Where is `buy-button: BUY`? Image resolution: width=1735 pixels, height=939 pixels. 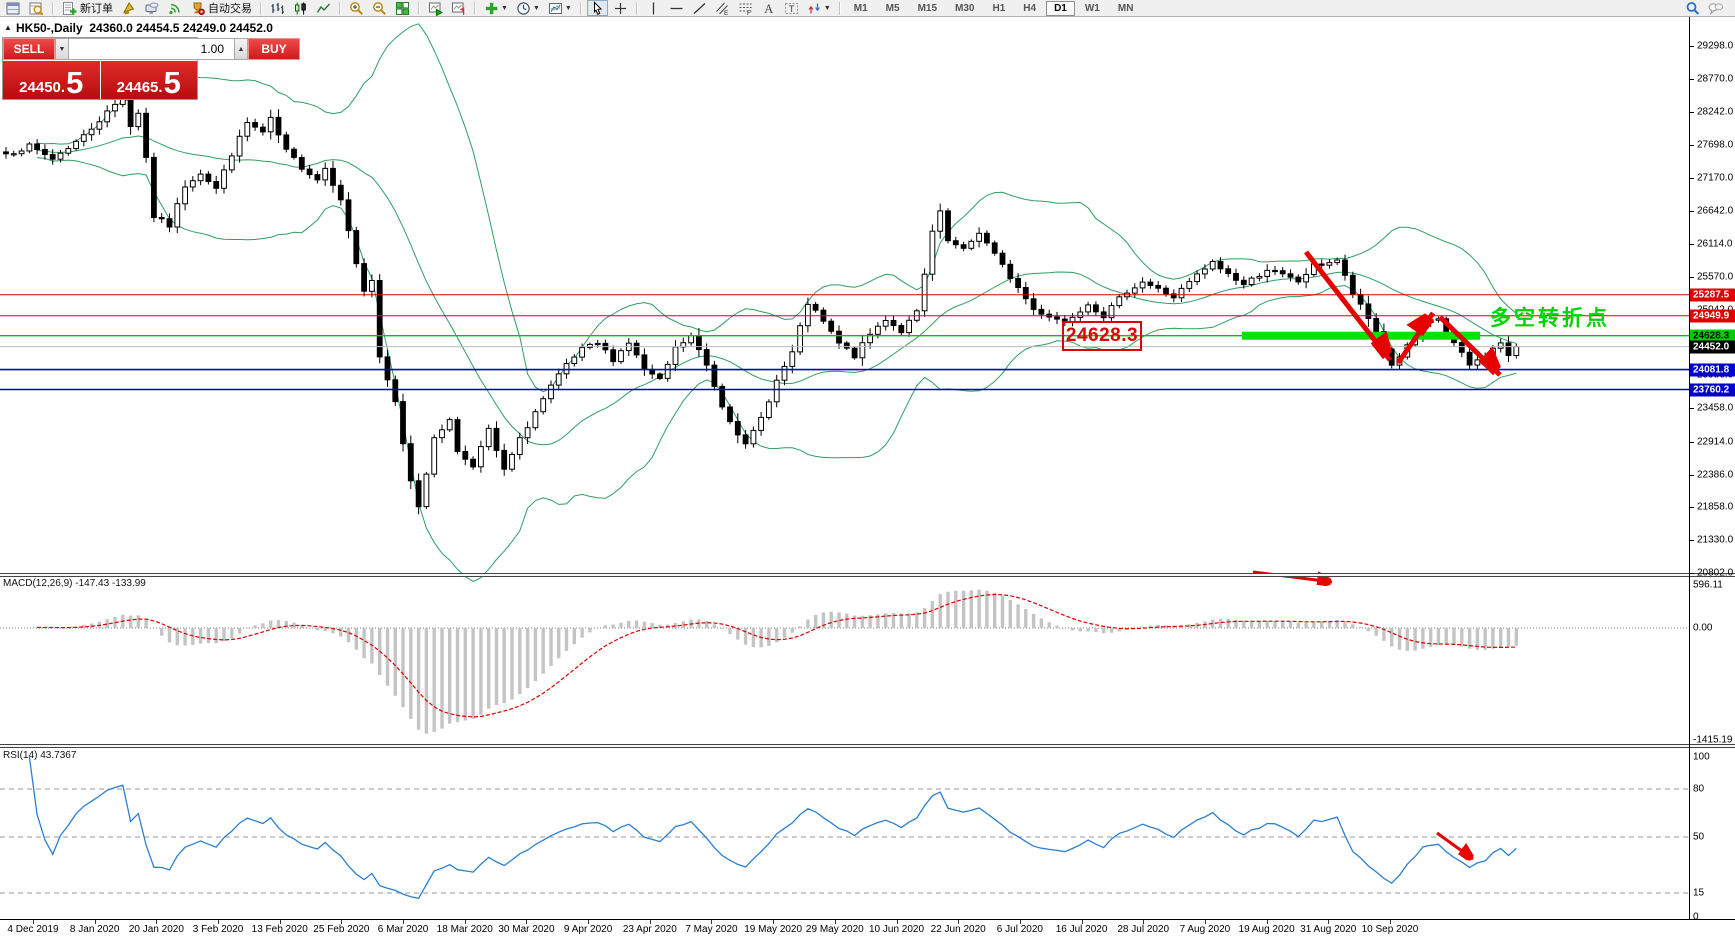
buy-button: BUY is located at coordinates (274, 49).